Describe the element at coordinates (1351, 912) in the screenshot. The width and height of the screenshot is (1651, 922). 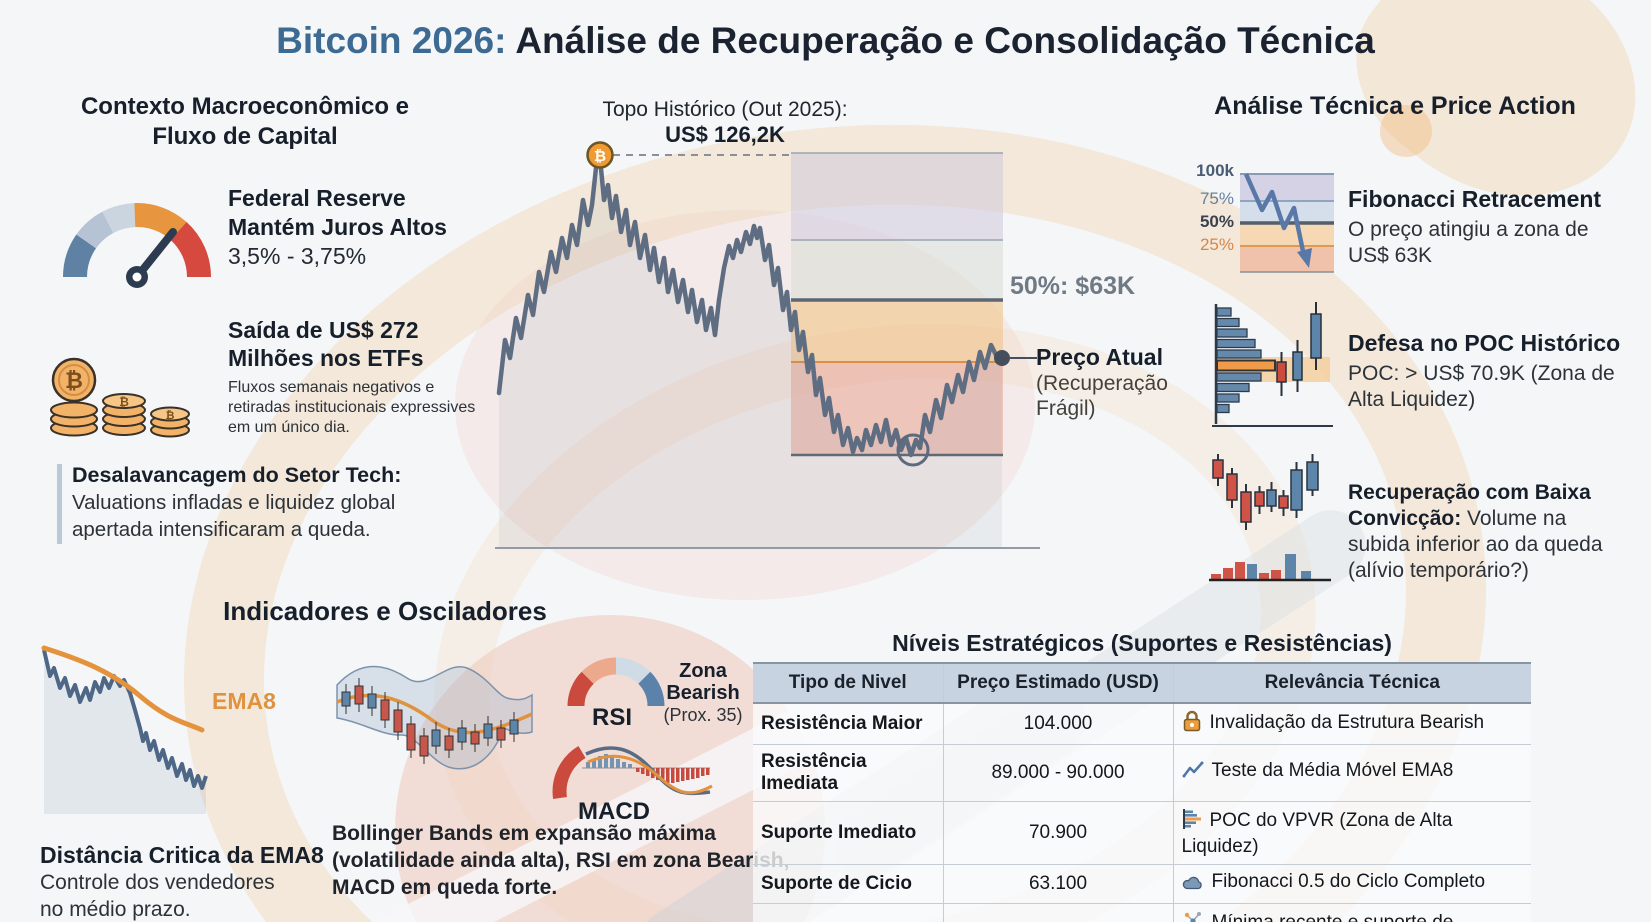
I see `row-relevancia: Mínima recente e suporte de exaustão` at that location.